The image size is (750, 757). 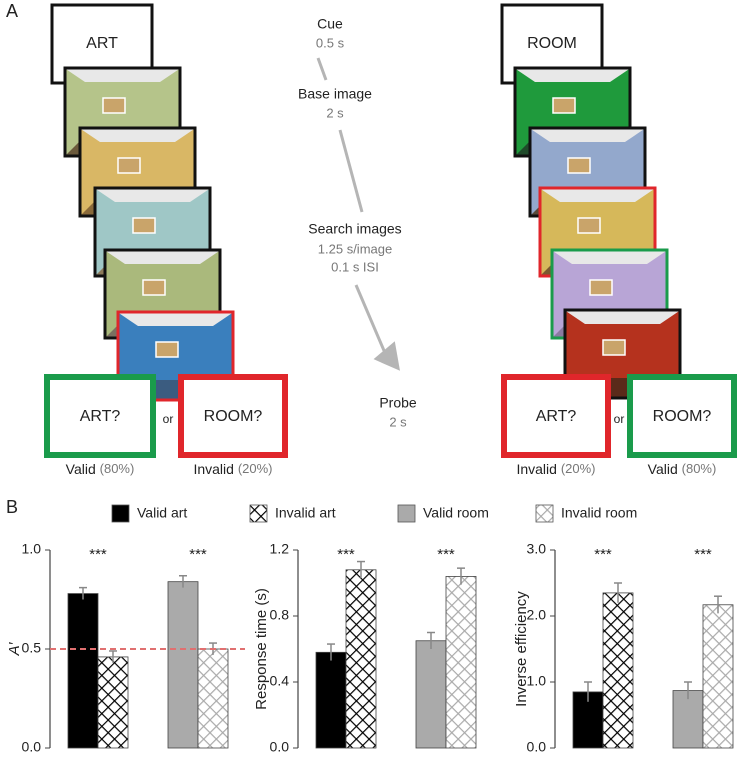 What do you see at coordinates (552, 43) in the screenshot?
I see `cue-text: ROOM` at bounding box center [552, 43].